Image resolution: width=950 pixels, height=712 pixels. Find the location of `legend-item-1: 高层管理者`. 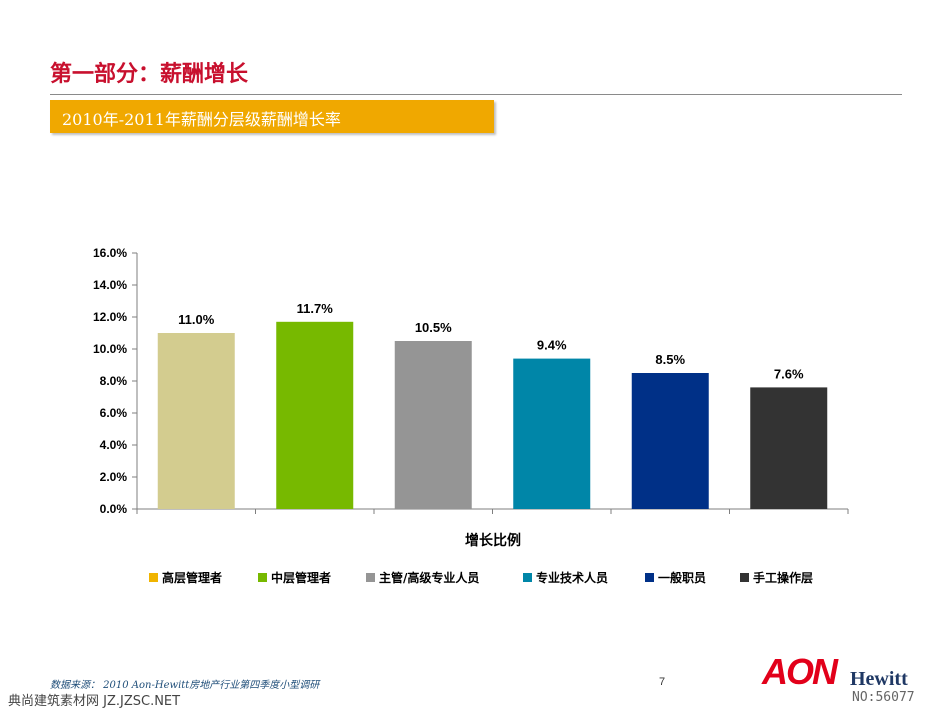

legend-item-1: 高层管理者 is located at coordinates (185, 577).